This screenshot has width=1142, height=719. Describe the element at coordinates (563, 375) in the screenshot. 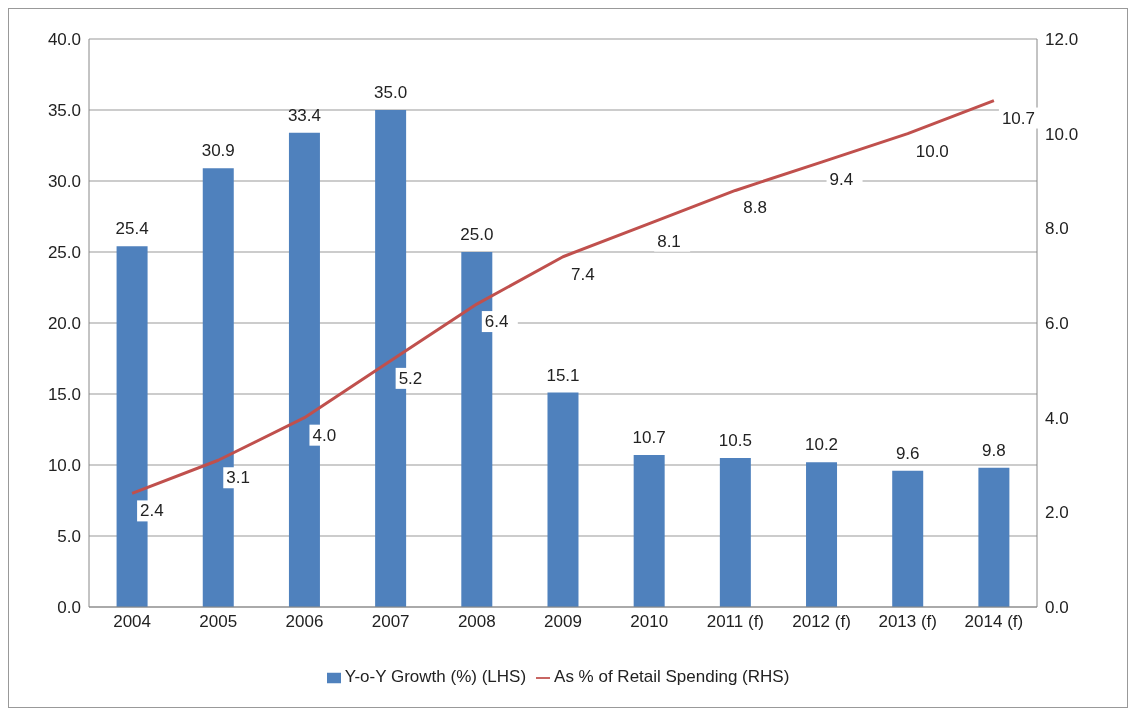

I see `data-label: 15.1` at that location.